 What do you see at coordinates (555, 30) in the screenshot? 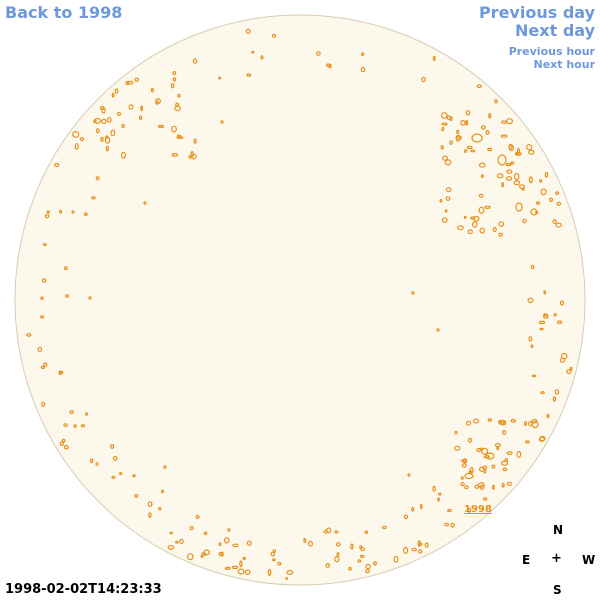
I see `next-day-link: Next day` at bounding box center [555, 30].